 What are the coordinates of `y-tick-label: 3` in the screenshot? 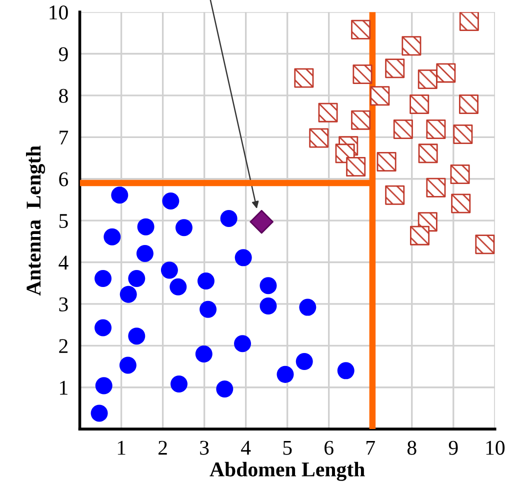 It's located at (63, 304).